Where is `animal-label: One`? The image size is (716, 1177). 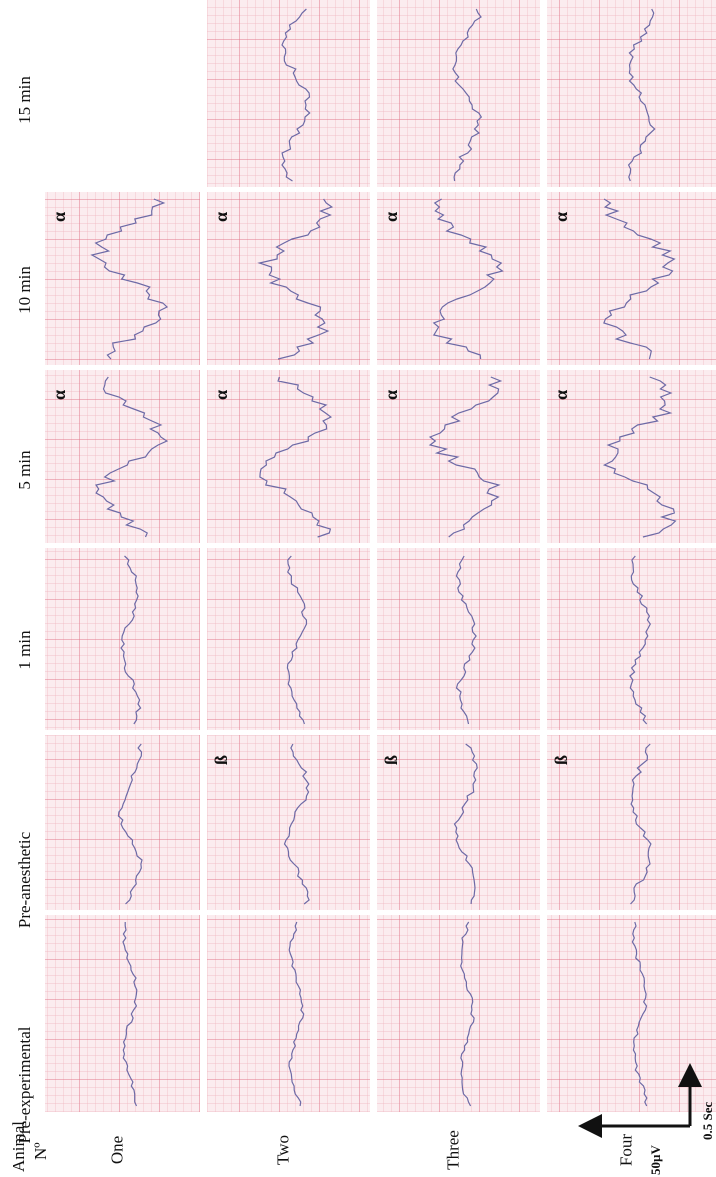 animal-label: One is located at coordinates (117, 1150).